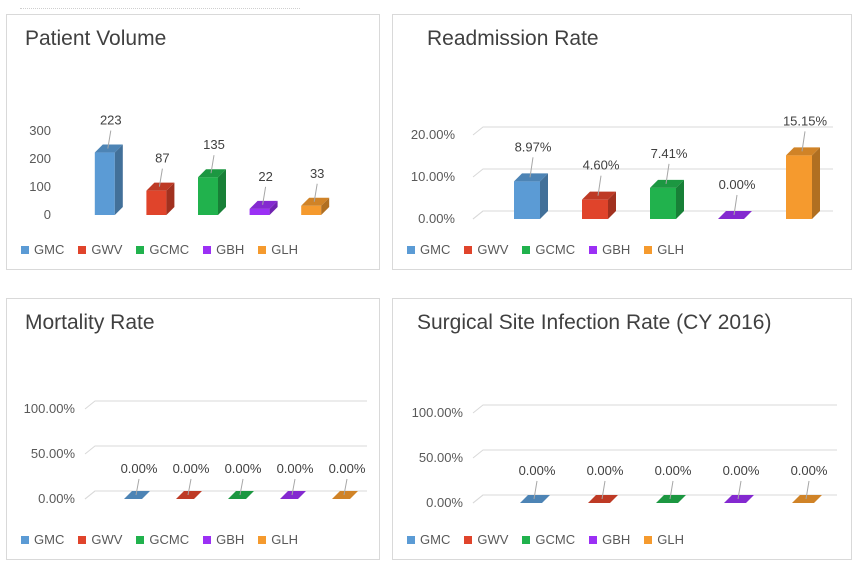 The height and width of the screenshot is (571, 857). I want to click on legend-item-glh: GLH, so click(664, 539).